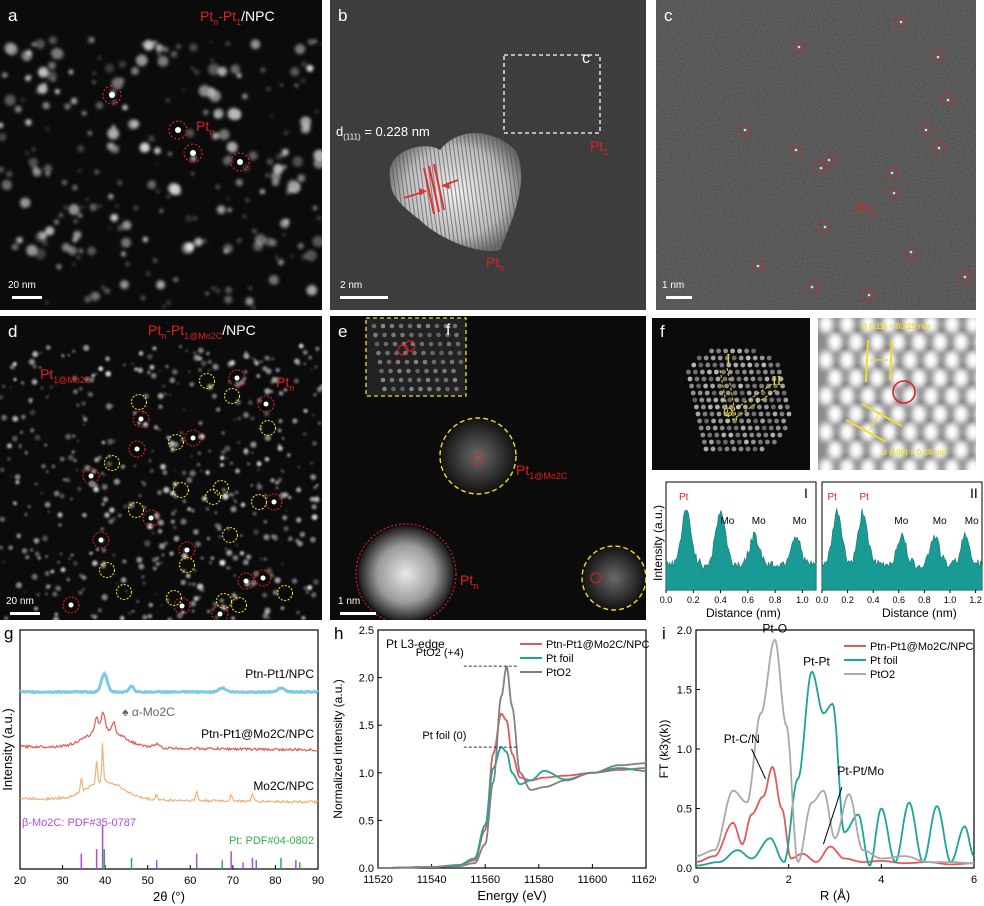 Image resolution: width=984 pixels, height=906 pixels. What do you see at coordinates (469, 581) in the screenshot?
I see `panel-e-ptn-label: Ptn` at bounding box center [469, 581].